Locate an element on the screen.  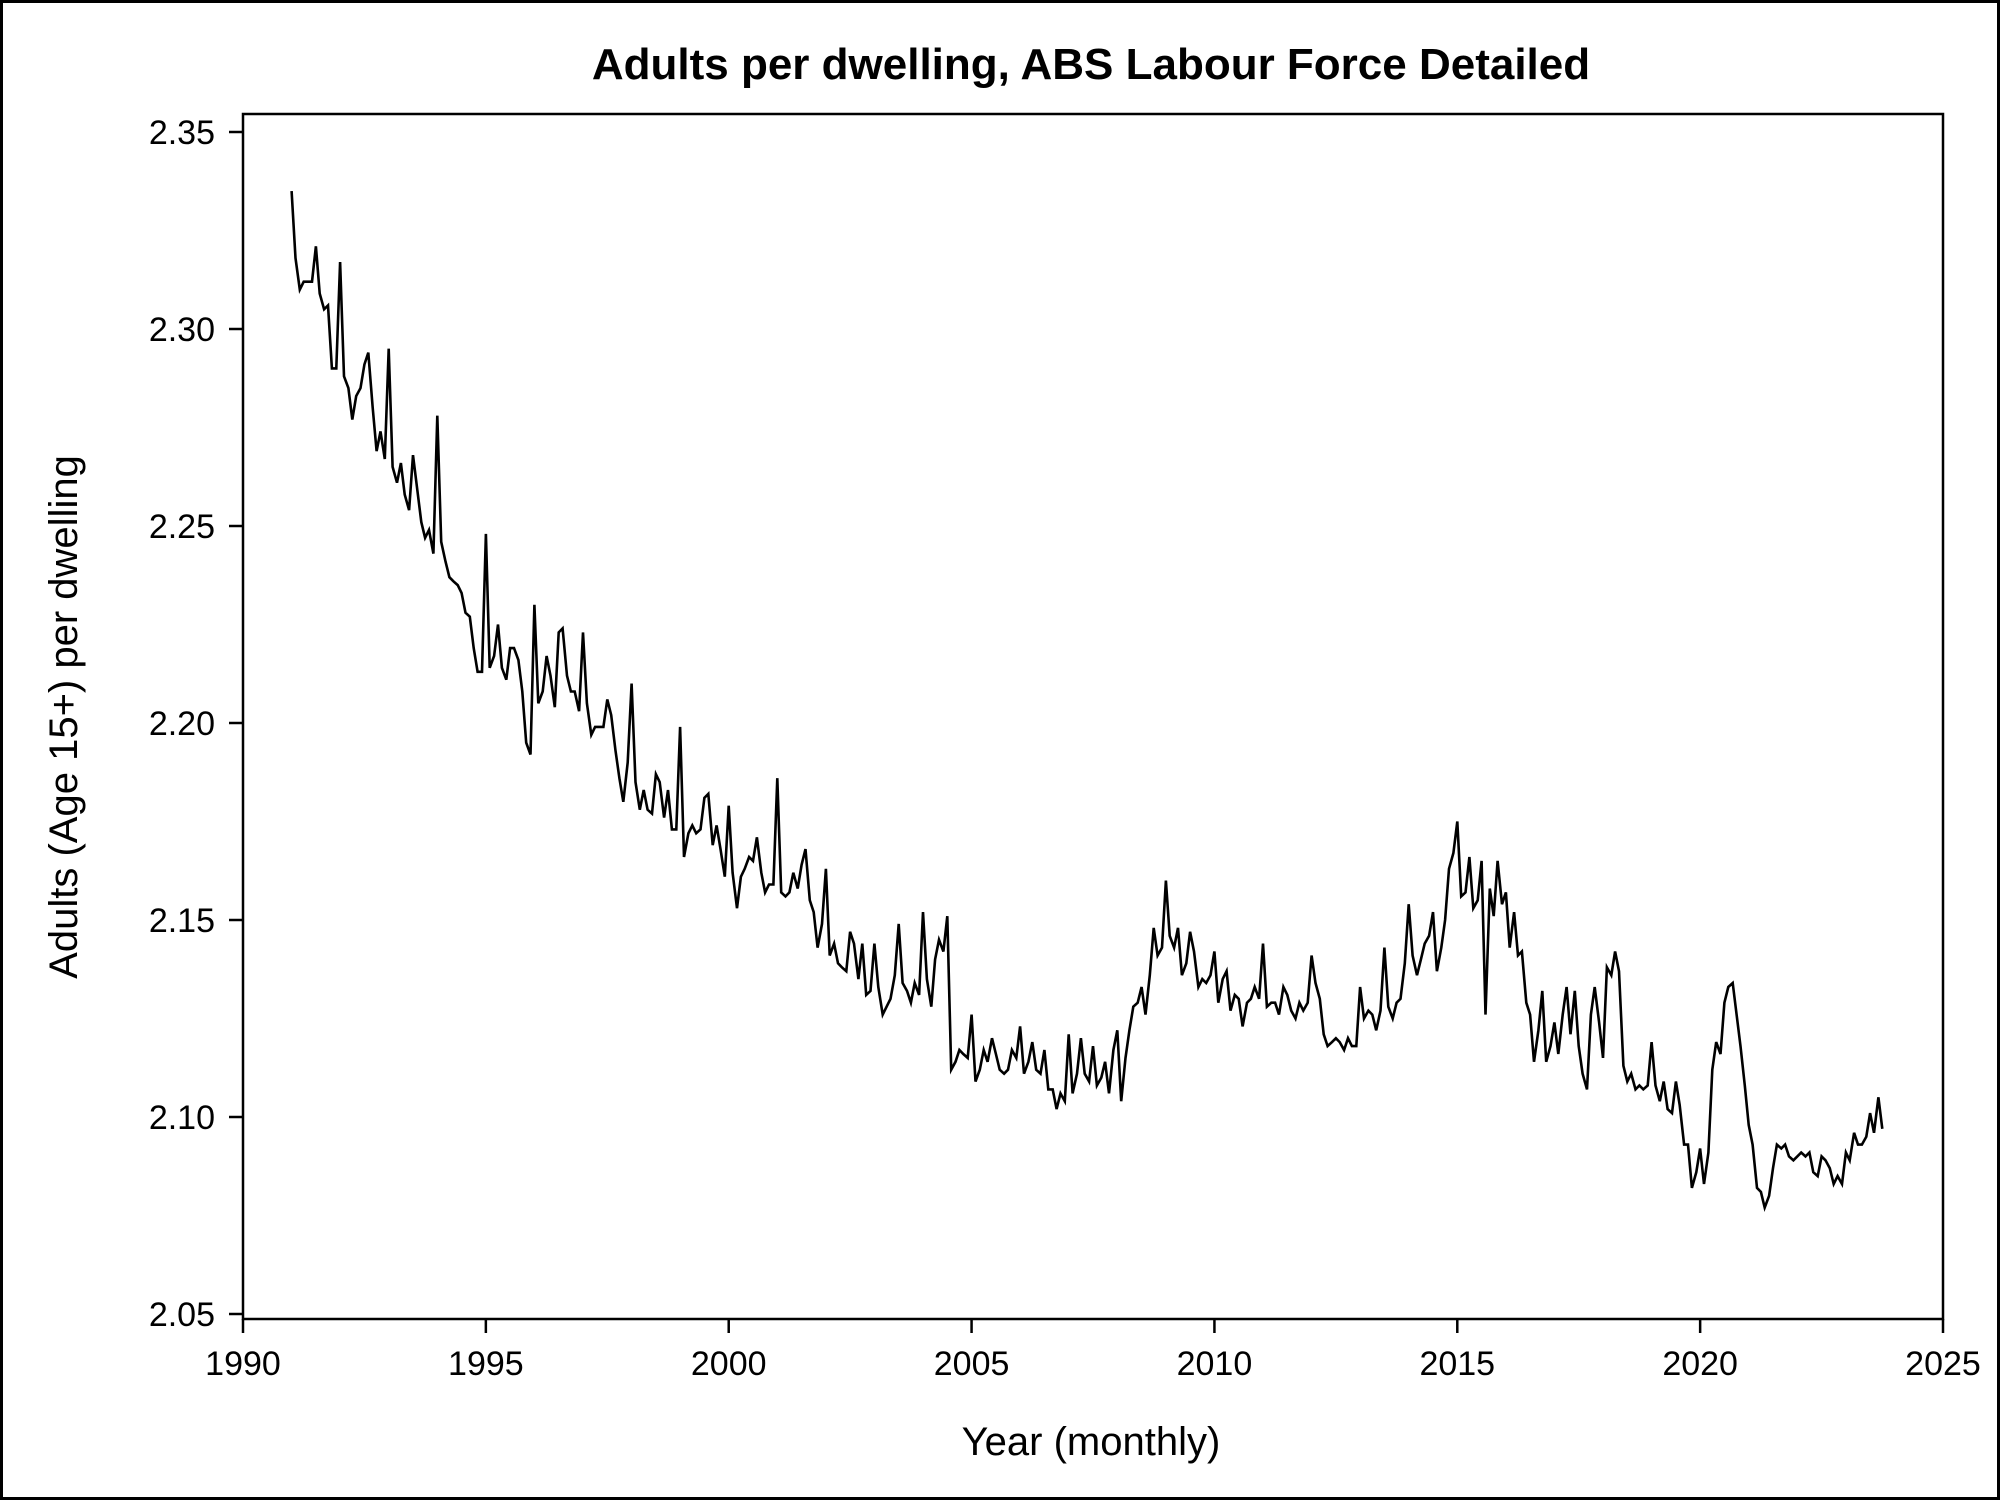
y-tick-label: 2.25 is located at coordinates (182, 527).